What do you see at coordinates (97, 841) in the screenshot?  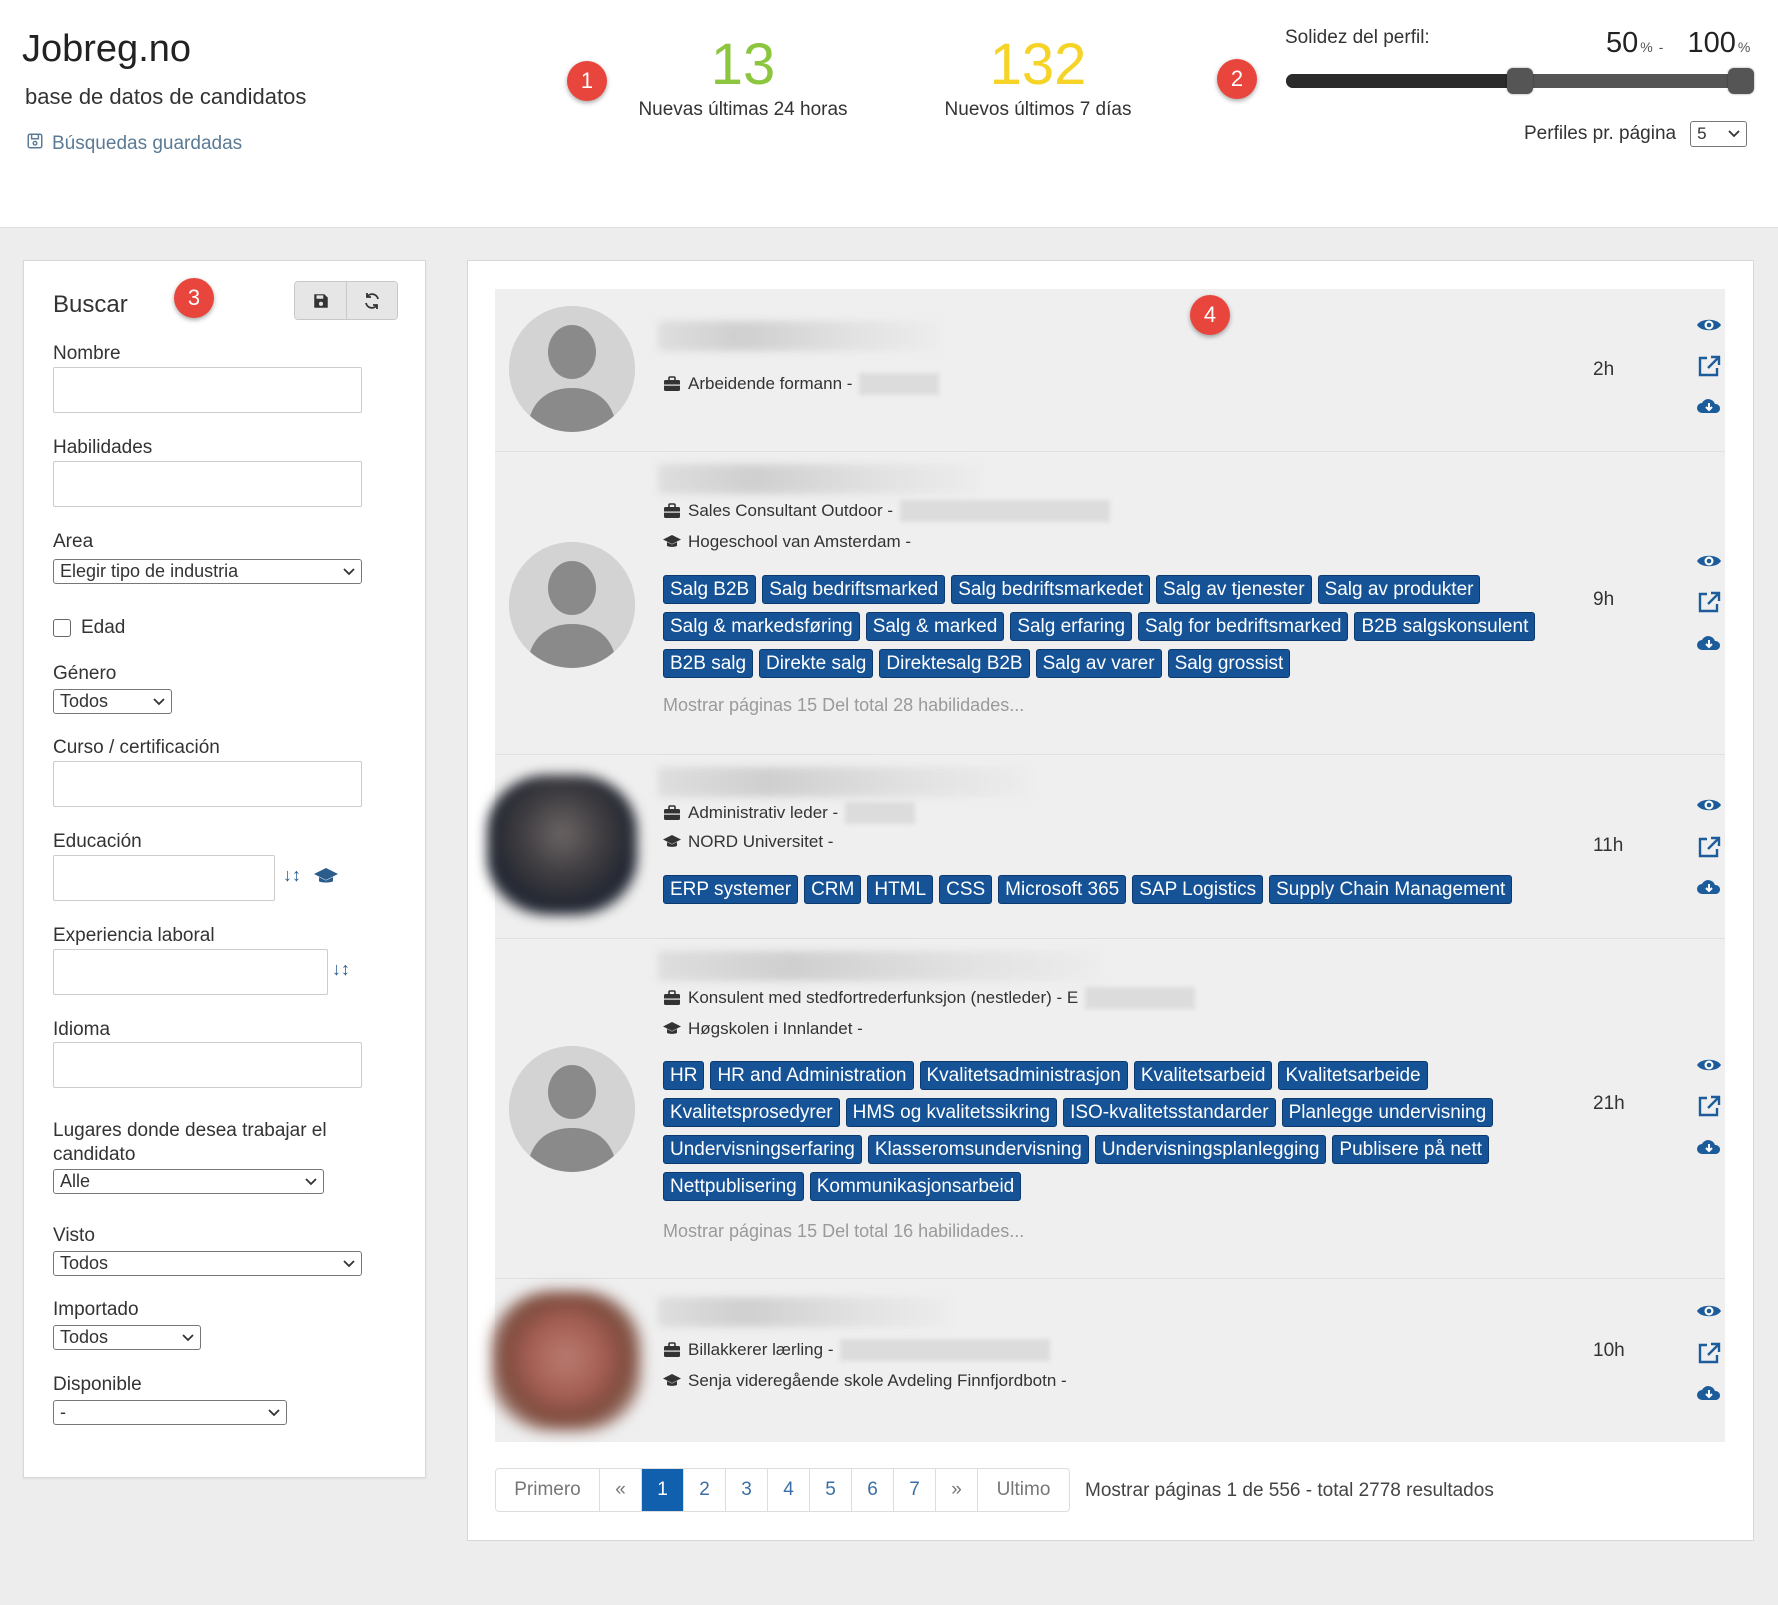 I see `educacion-label: Educación` at bounding box center [97, 841].